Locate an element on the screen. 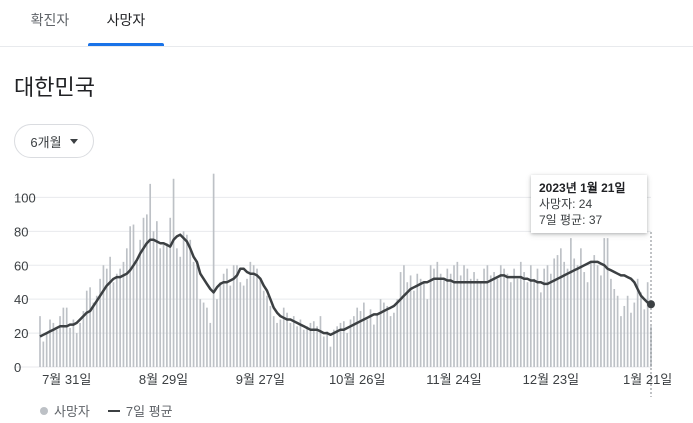  y-tick-label: 100 is located at coordinates (25, 197).